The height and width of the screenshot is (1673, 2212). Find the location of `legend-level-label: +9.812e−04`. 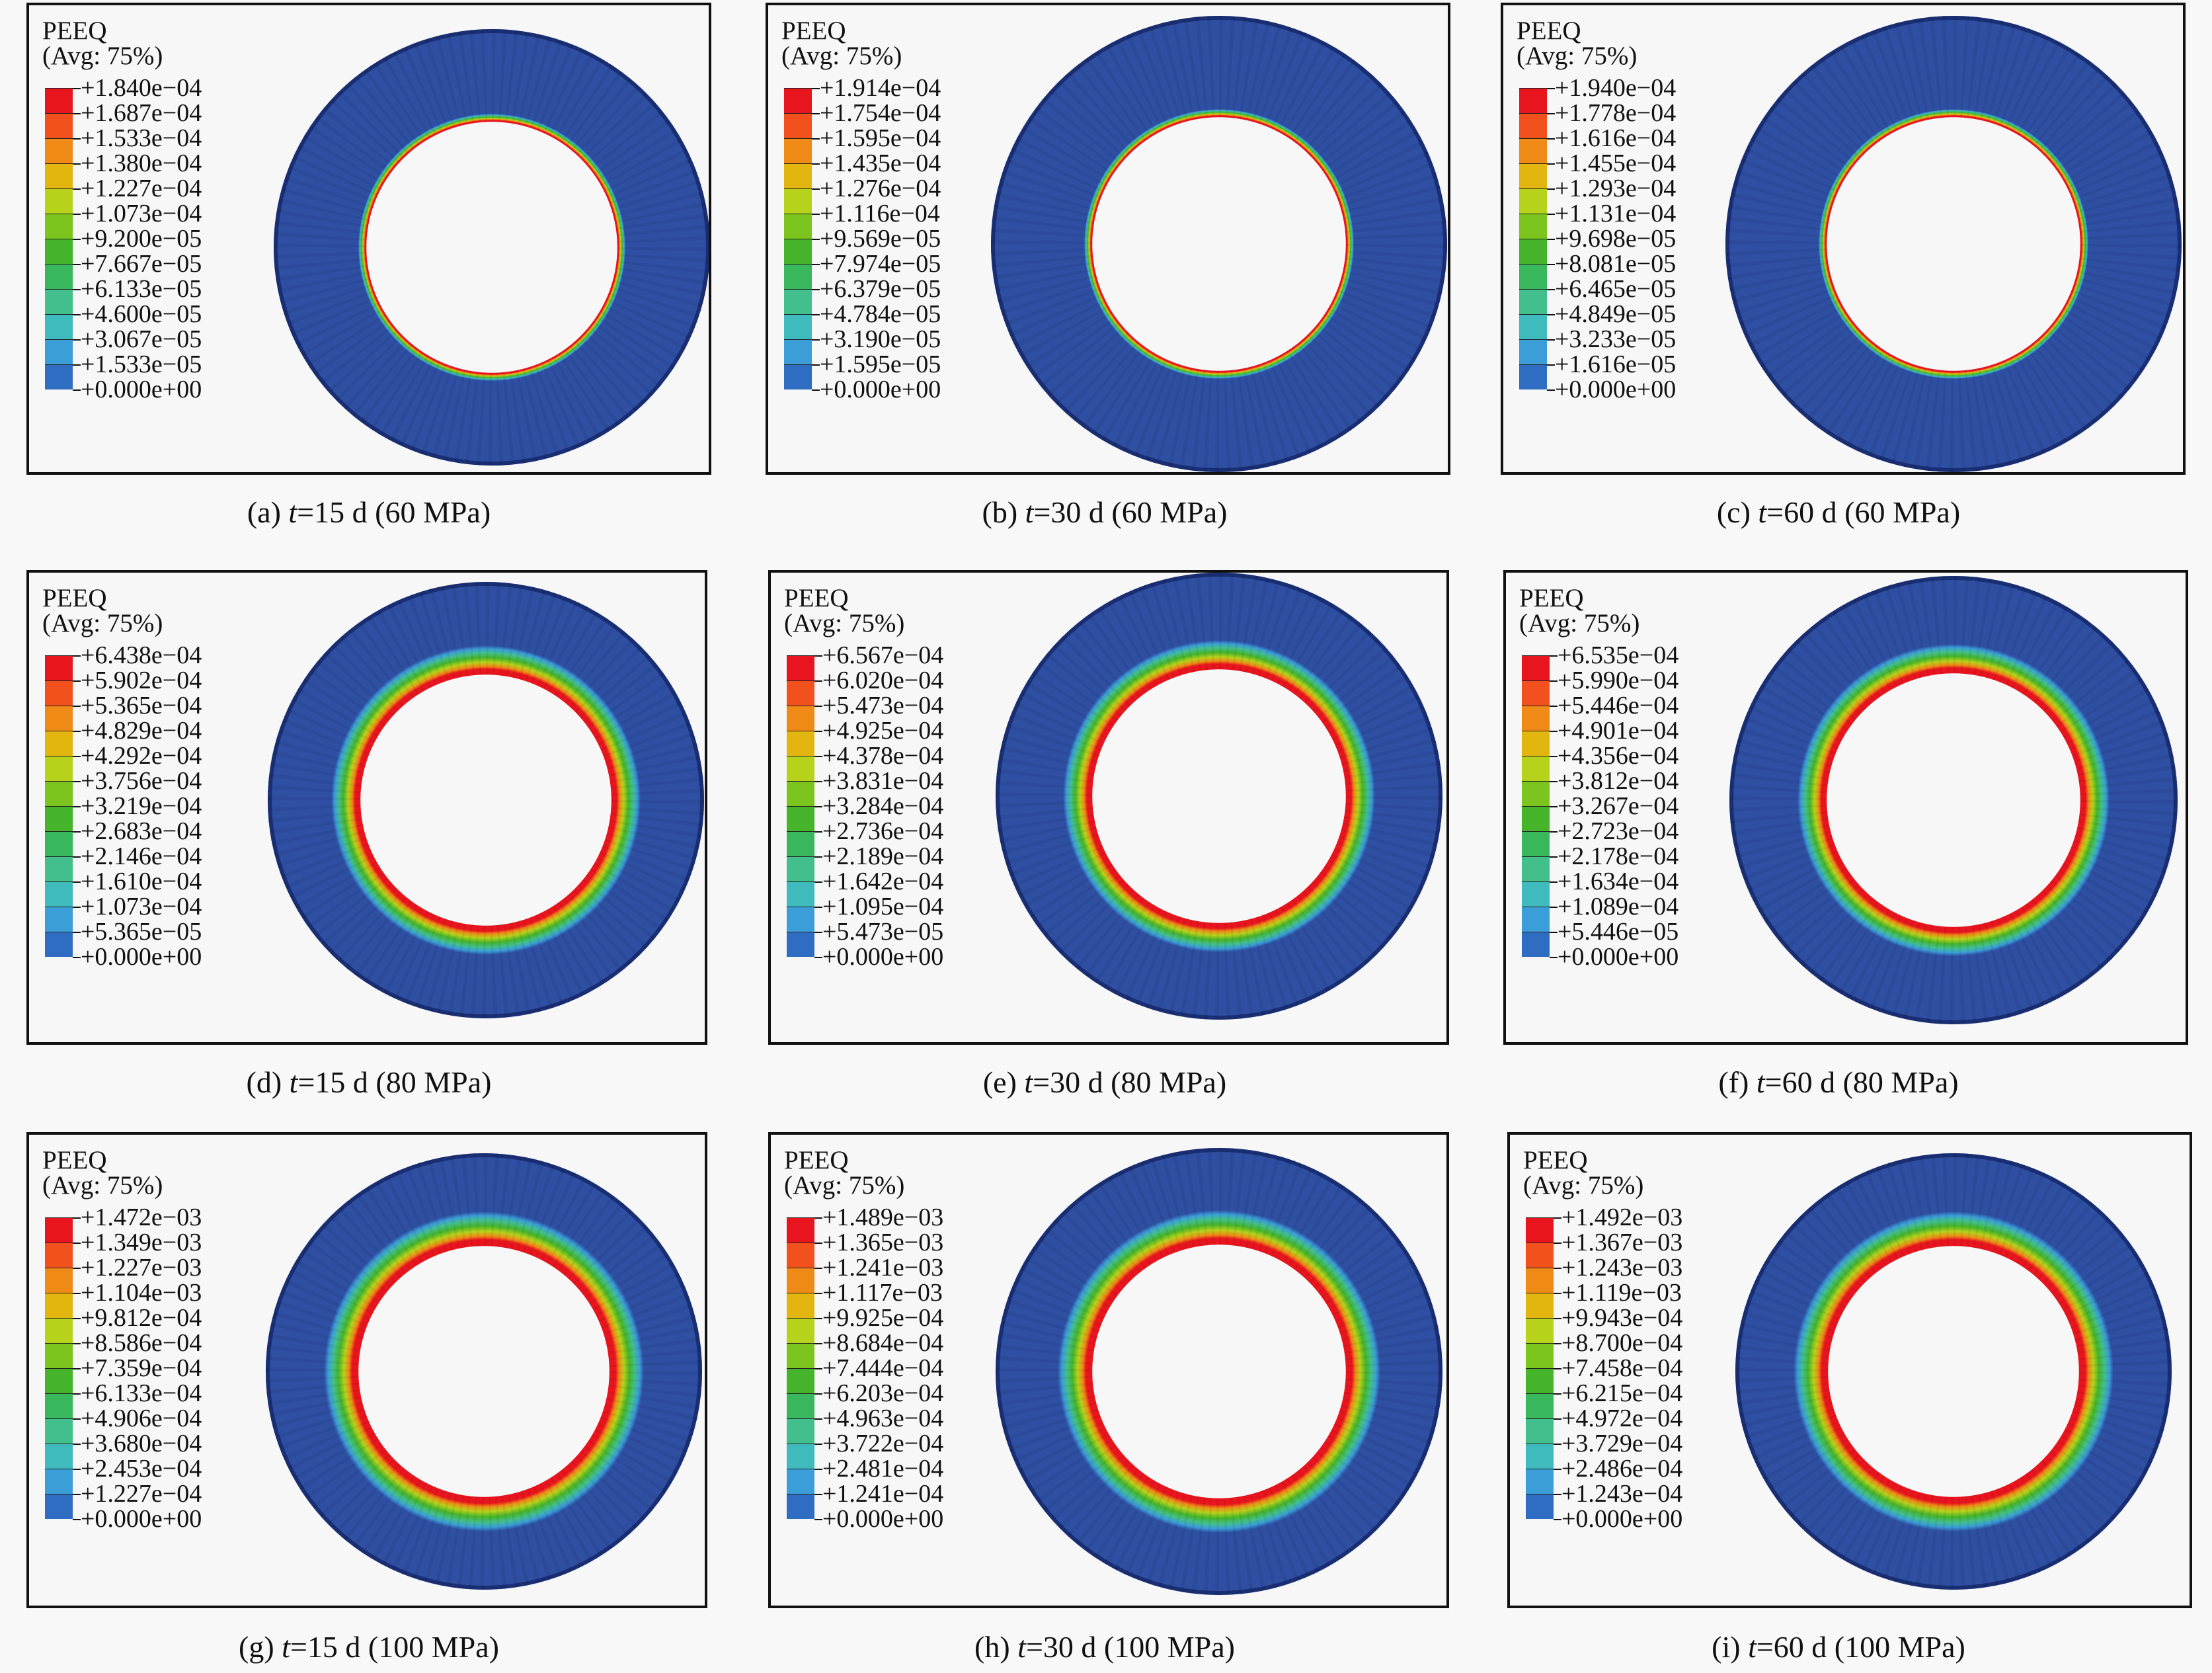

legend-level-label: +9.812e−04 is located at coordinates (141, 1318).